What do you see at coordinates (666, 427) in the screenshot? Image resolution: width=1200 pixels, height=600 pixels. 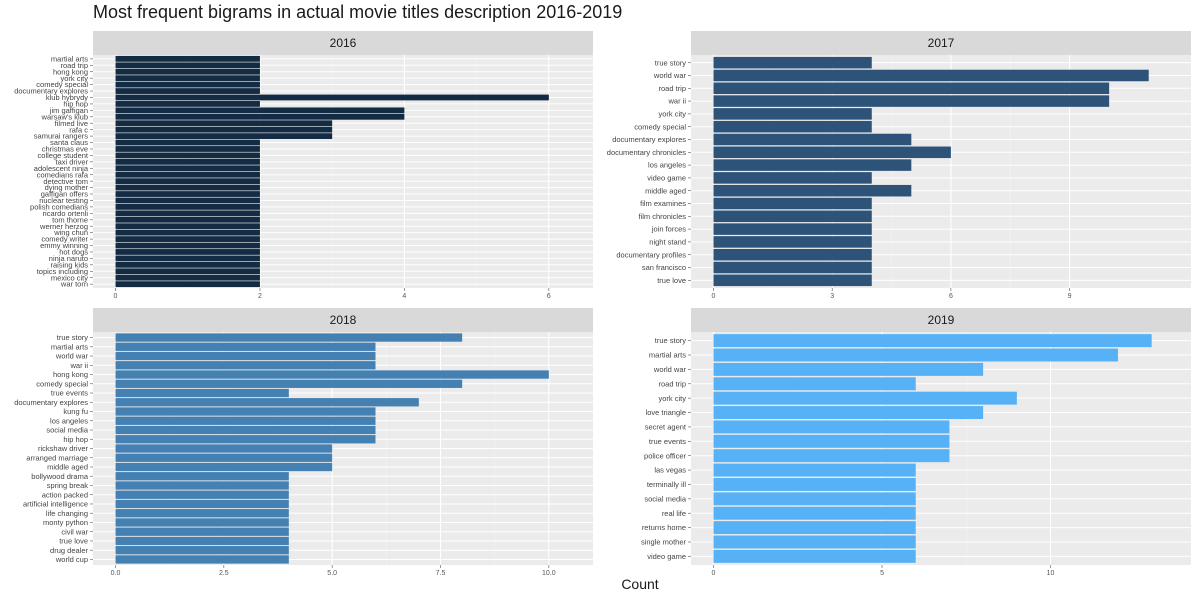 I see `y-tick-label: secret agent` at bounding box center [666, 427].